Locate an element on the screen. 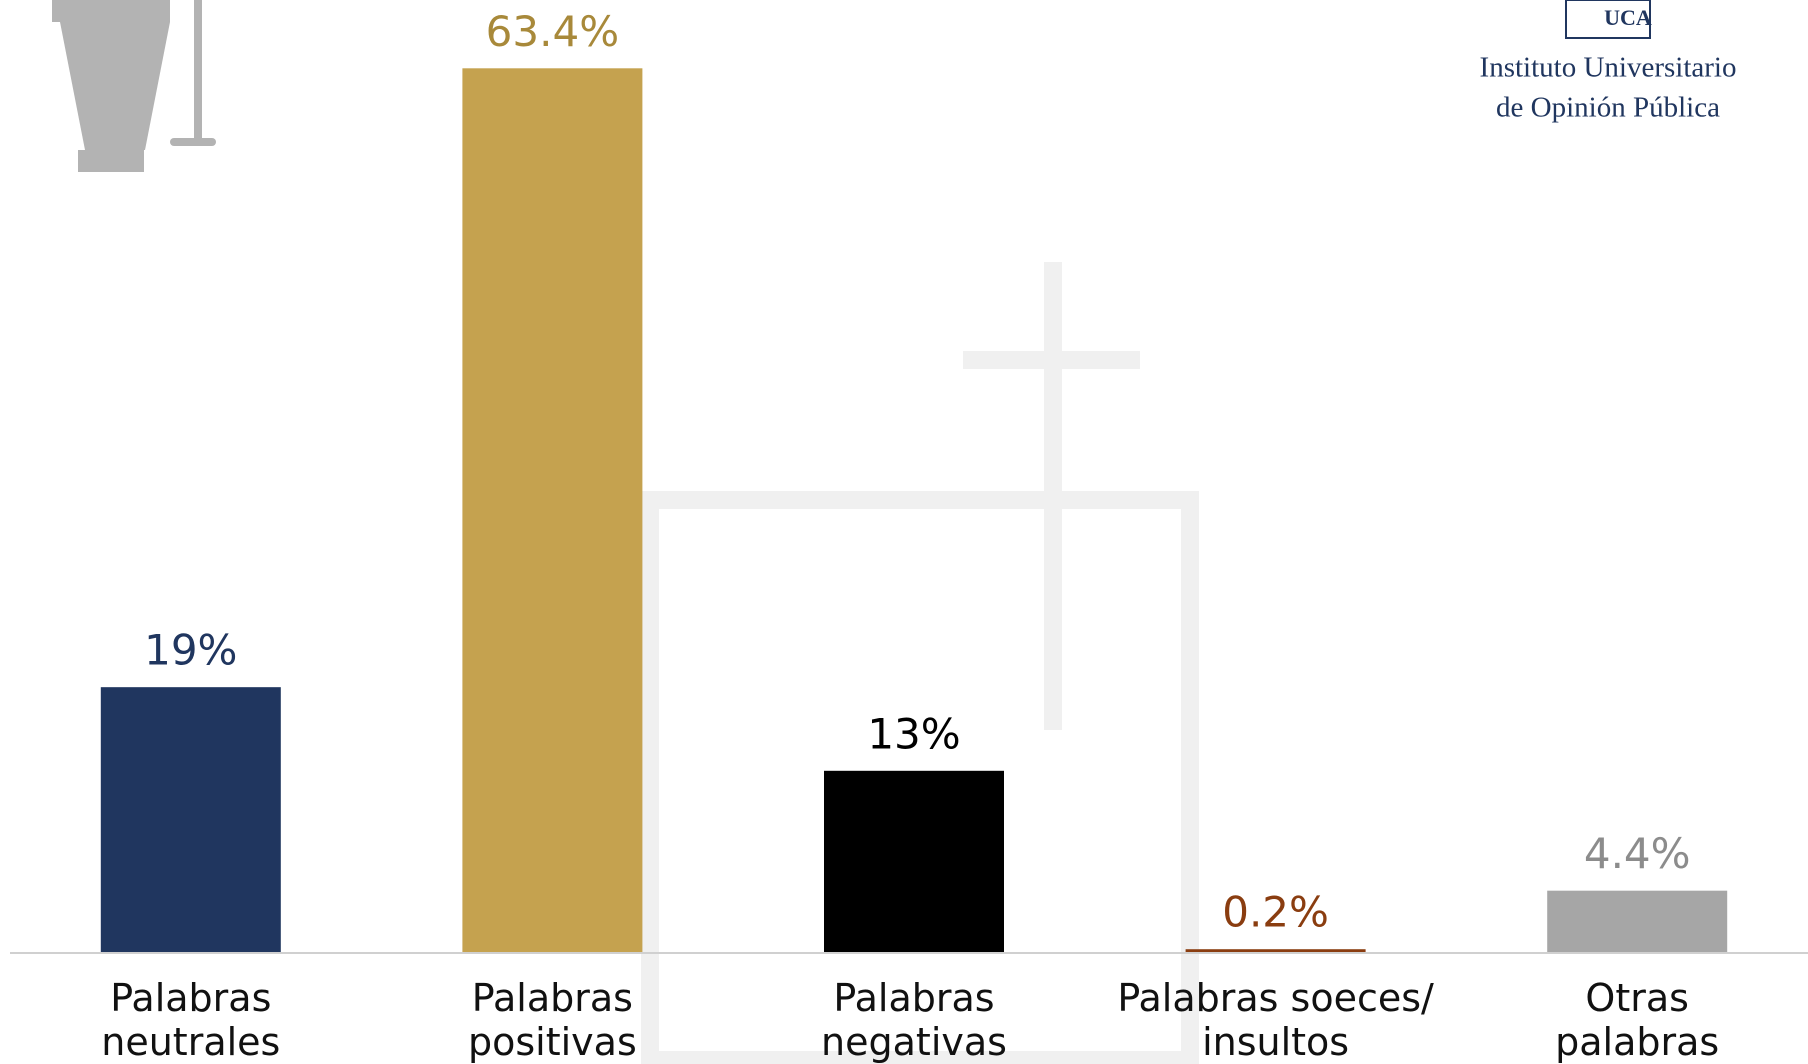 The image size is (1808, 1064). logo-line: de Opinión Pública is located at coordinates (1608, 108).